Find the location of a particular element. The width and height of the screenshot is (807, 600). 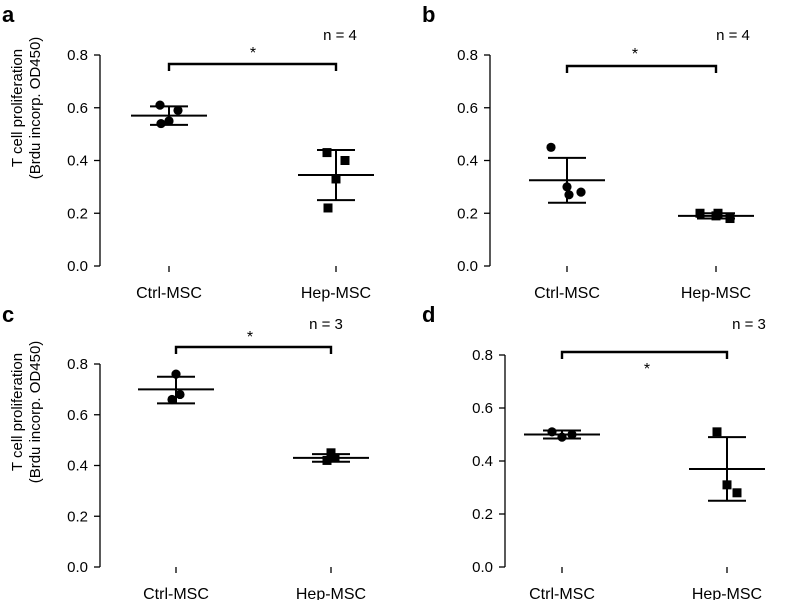

panel-label-a: a is located at coordinates (8, 14).